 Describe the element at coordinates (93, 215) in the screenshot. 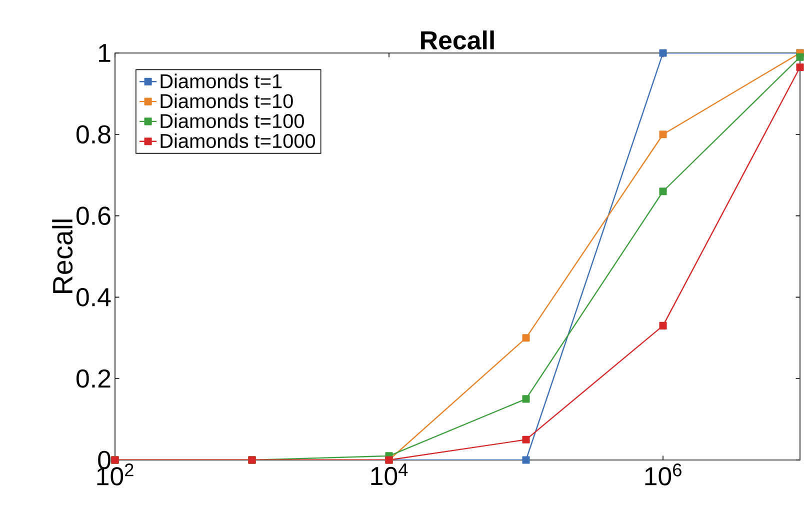

I see `y-tick-label: 0.6` at that location.